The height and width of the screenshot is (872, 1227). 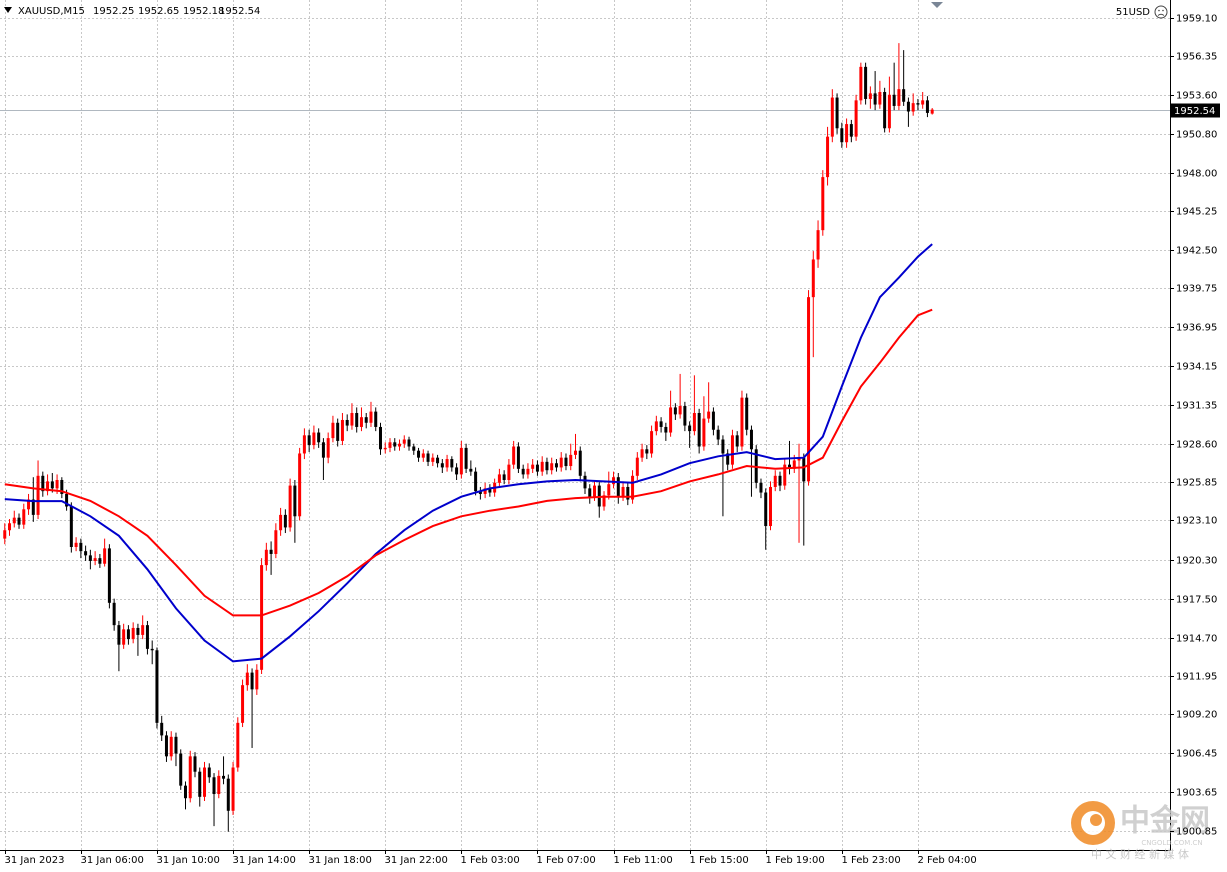 I want to click on x-tick-label: 1 Feb 07:00, so click(x=566, y=860).